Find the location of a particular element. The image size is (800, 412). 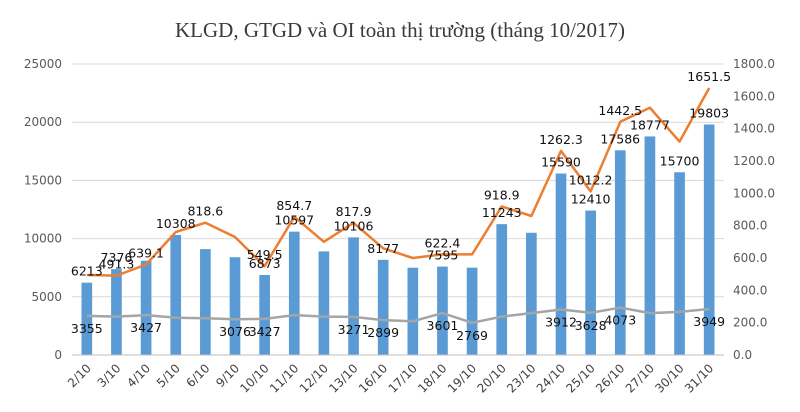

category-label: 13/10 is located at coordinates (343, 378).